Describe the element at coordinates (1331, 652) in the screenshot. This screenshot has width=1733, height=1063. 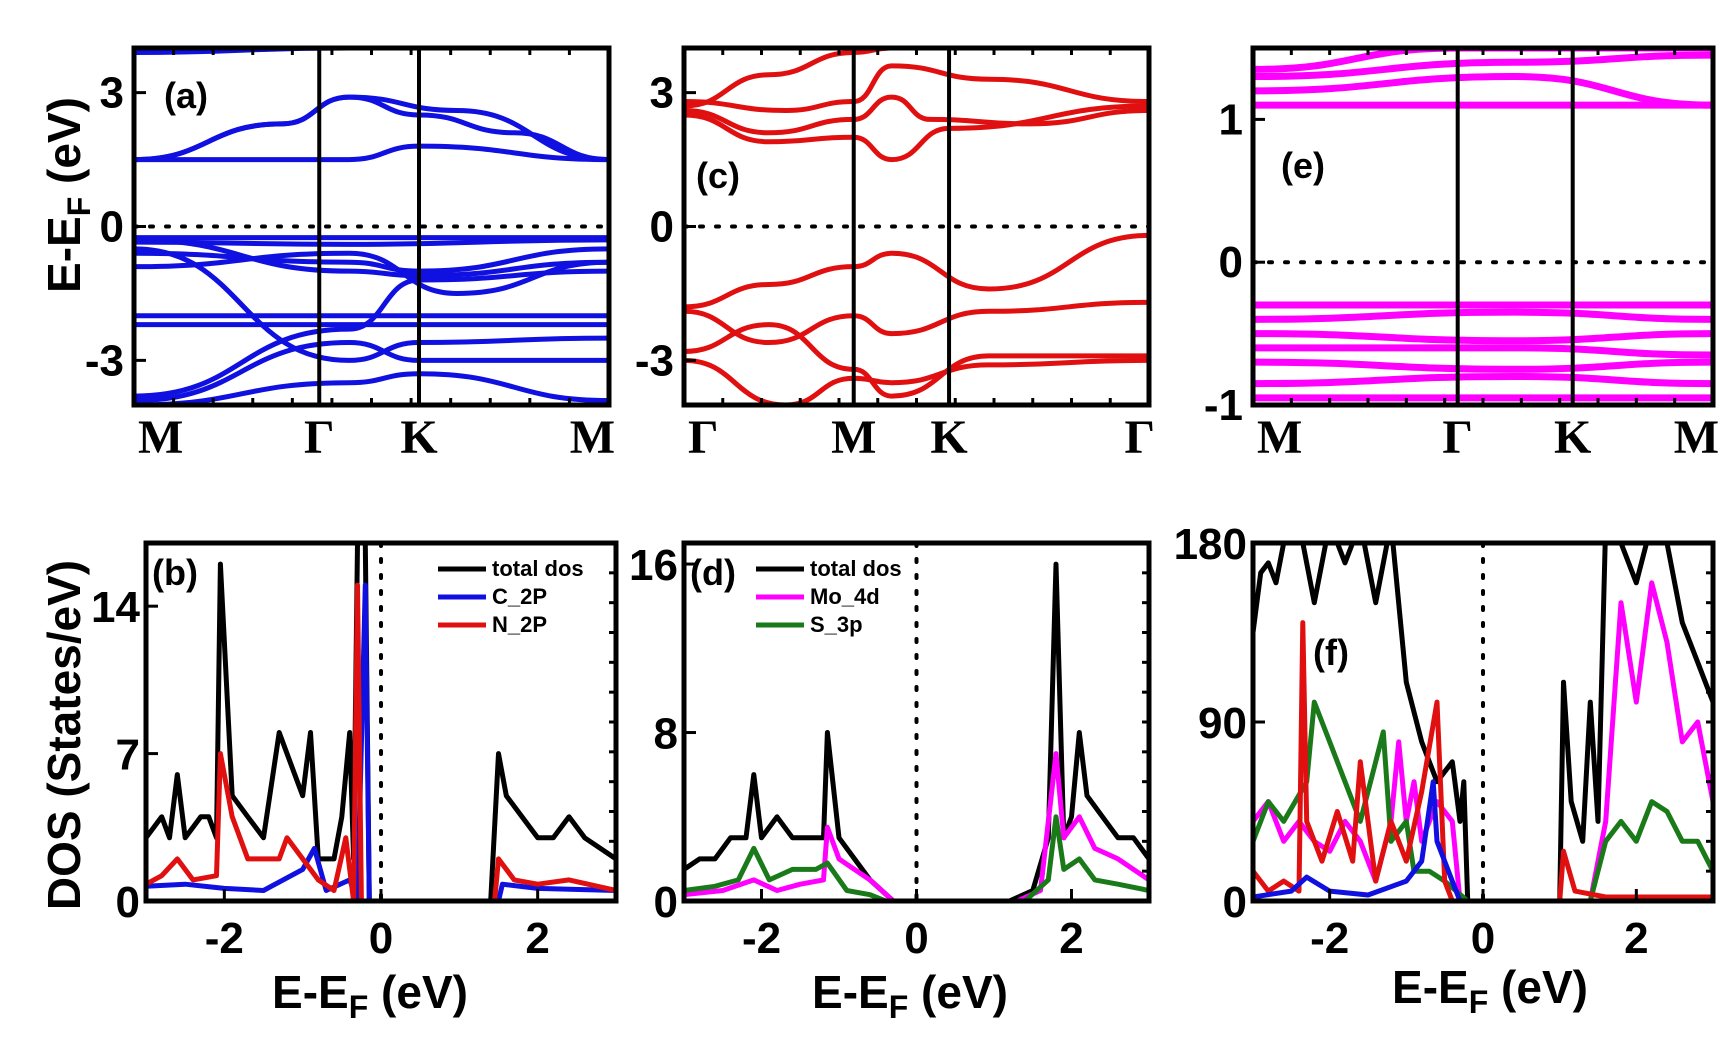
I see `panel-label: (f)` at that location.